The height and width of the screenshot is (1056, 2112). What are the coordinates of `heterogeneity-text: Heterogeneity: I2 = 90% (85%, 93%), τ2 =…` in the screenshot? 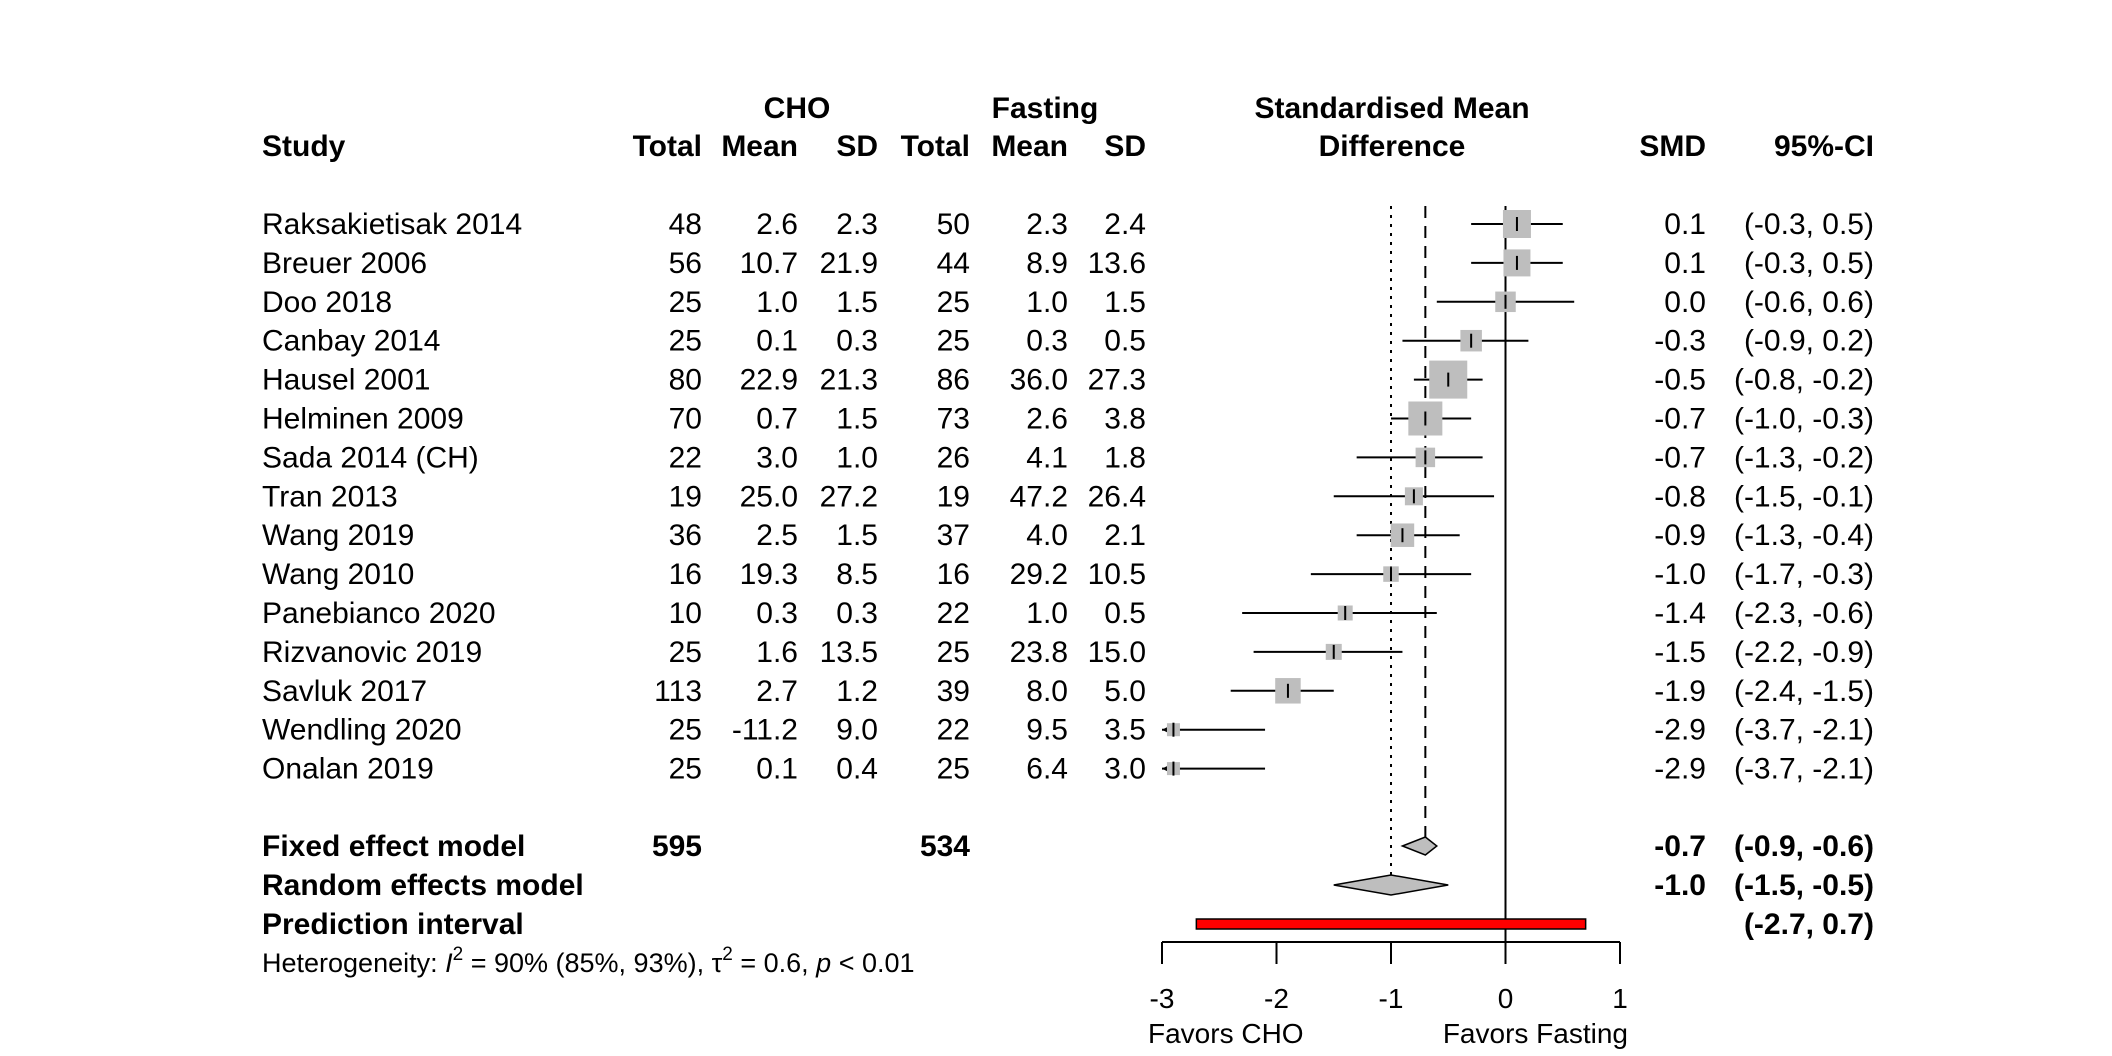 It's located at (588, 961).